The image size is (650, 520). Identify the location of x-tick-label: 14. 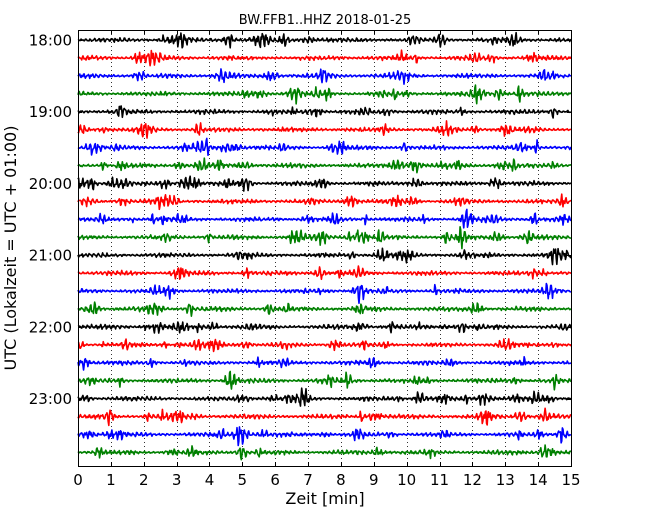
(538, 480).